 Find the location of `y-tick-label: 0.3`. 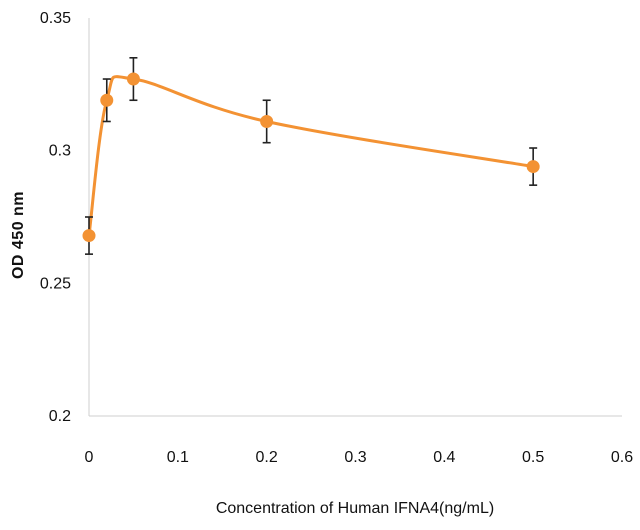

y-tick-label: 0.3 is located at coordinates (60, 151).